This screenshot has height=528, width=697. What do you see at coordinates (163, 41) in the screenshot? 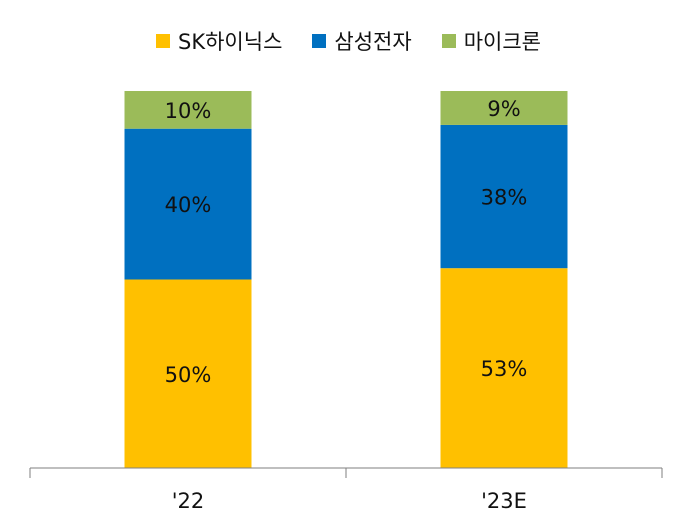
I see `legend-swatch-sk-hynix` at bounding box center [163, 41].